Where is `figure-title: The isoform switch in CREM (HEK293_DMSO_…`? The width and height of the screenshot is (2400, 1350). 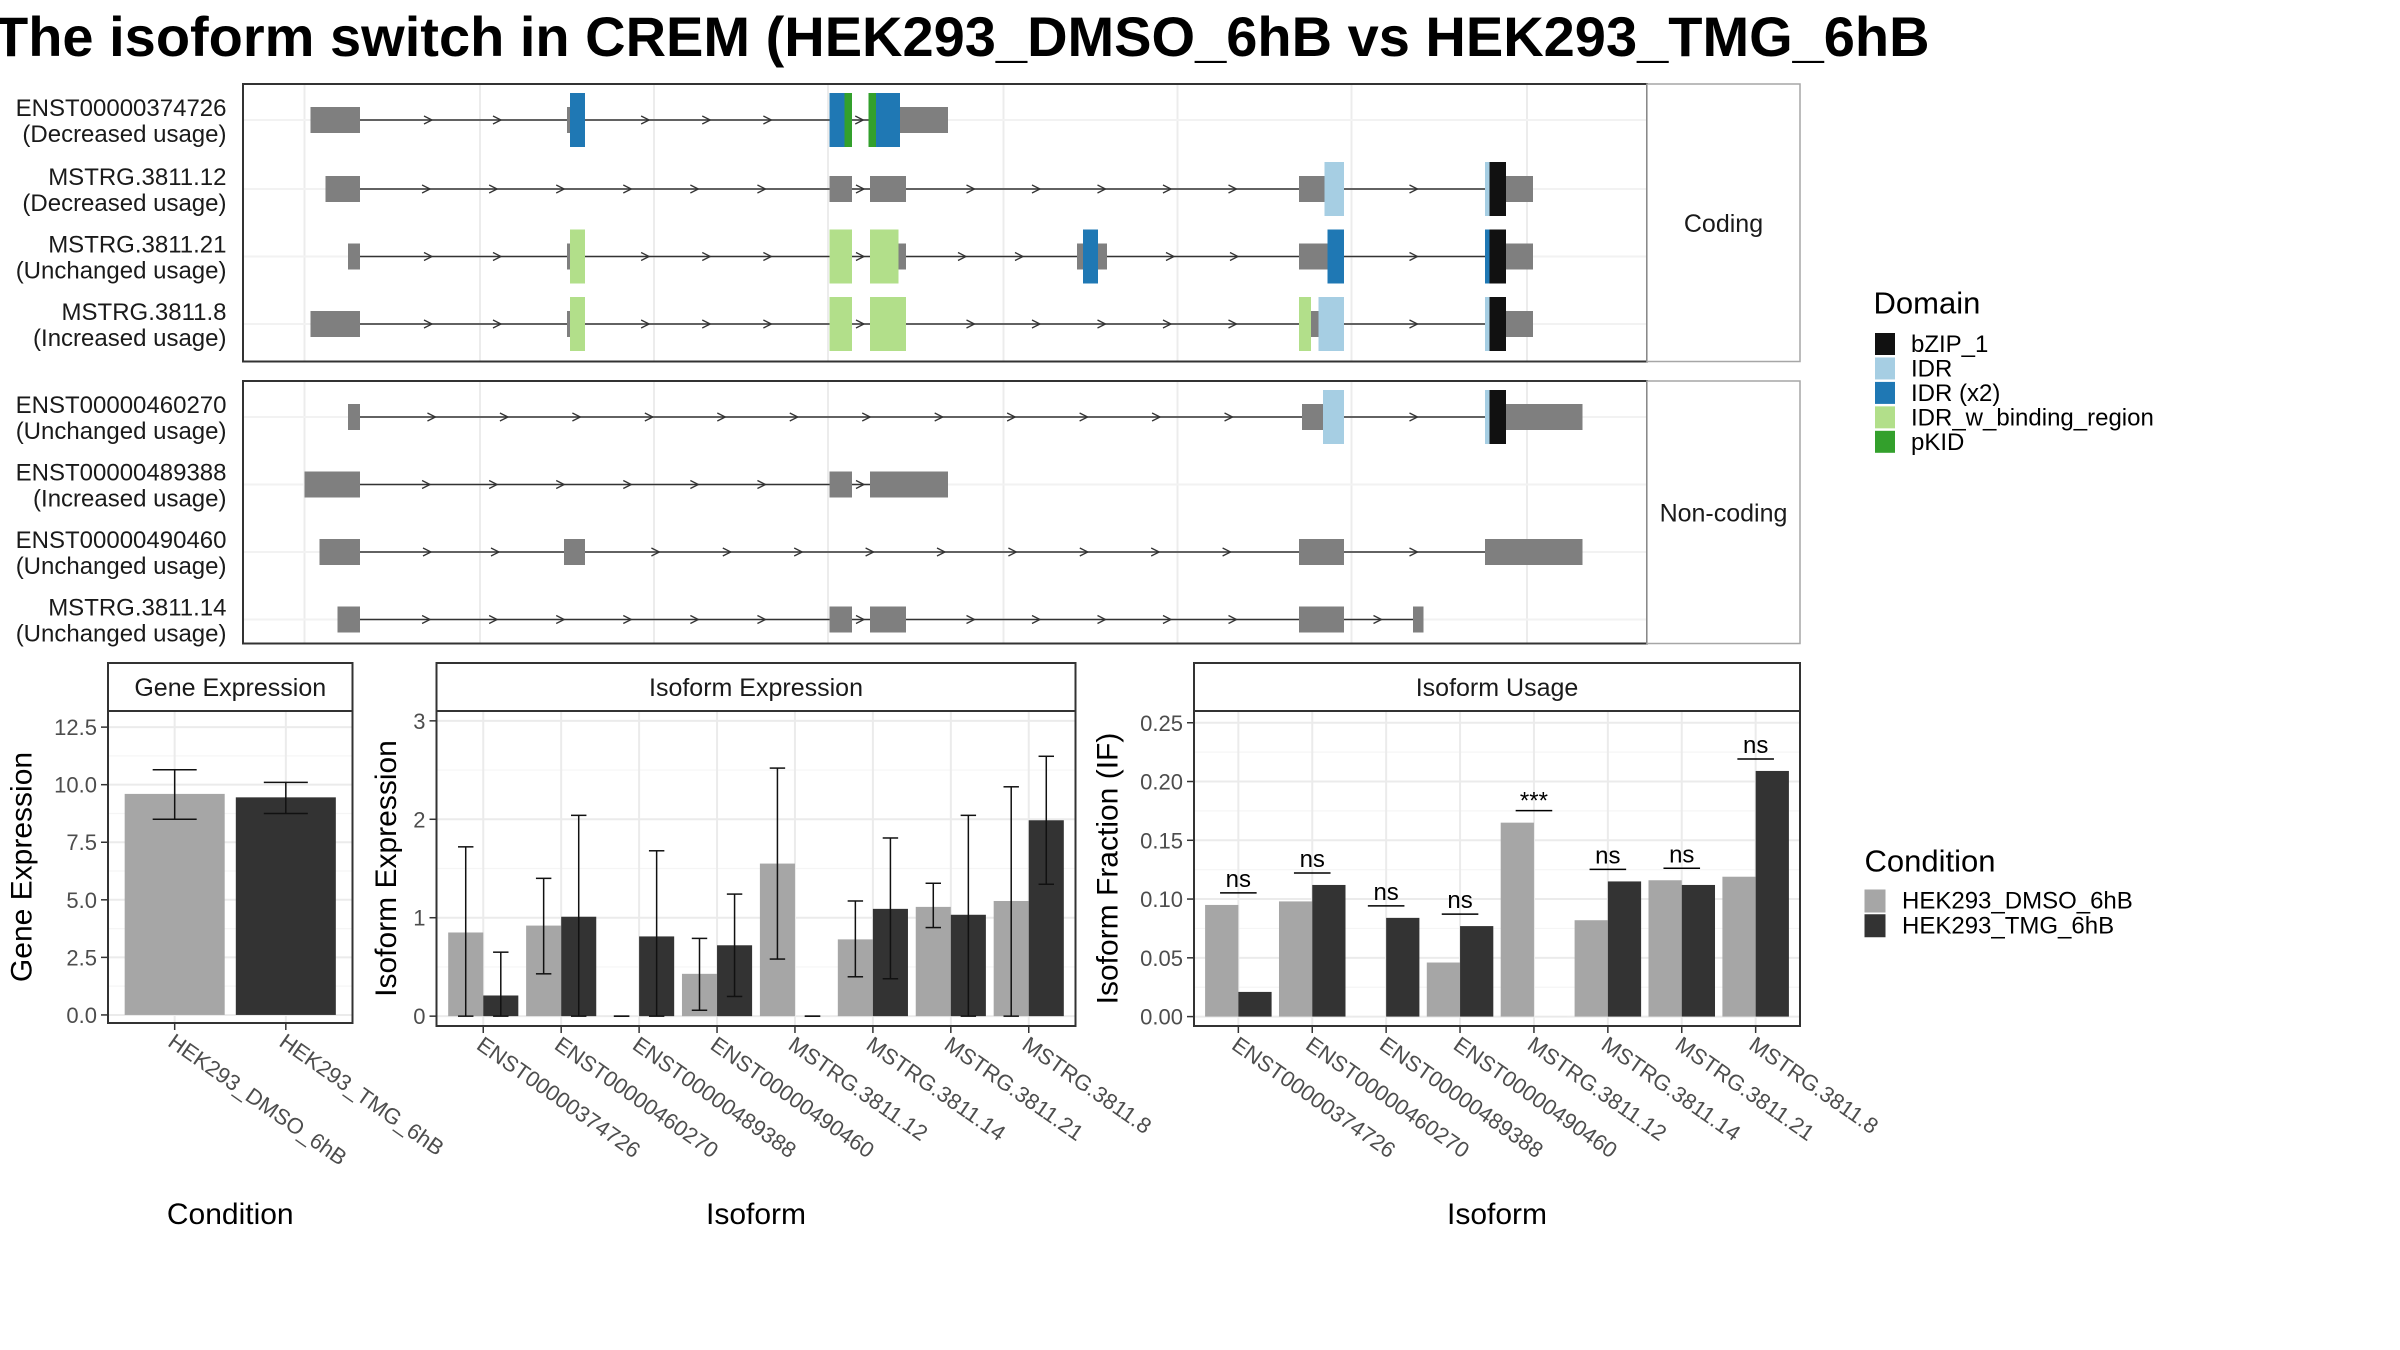
figure-title: The isoform switch in CREM (HEK293_DMSO_… is located at coordinates (965, 36).